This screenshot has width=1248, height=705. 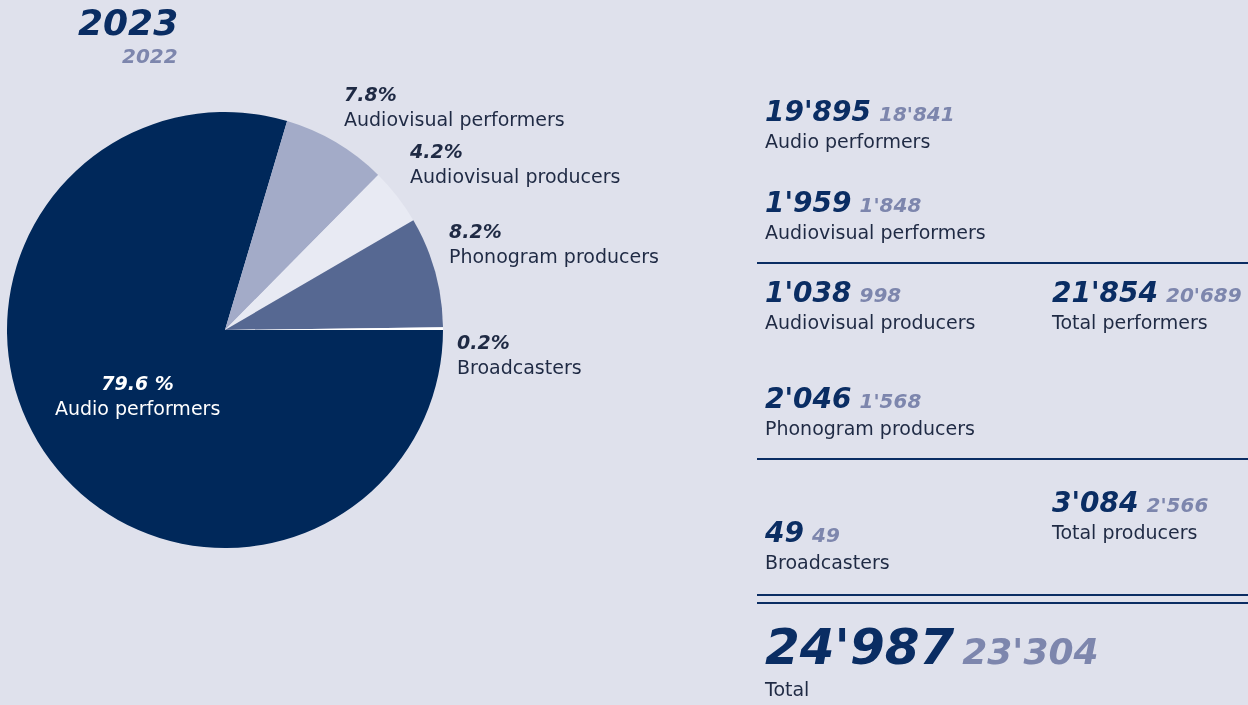 What do you see at coordinates (808, 398) in the screenshot?
I see `text: 2'046` at bounding box center [808, 398].